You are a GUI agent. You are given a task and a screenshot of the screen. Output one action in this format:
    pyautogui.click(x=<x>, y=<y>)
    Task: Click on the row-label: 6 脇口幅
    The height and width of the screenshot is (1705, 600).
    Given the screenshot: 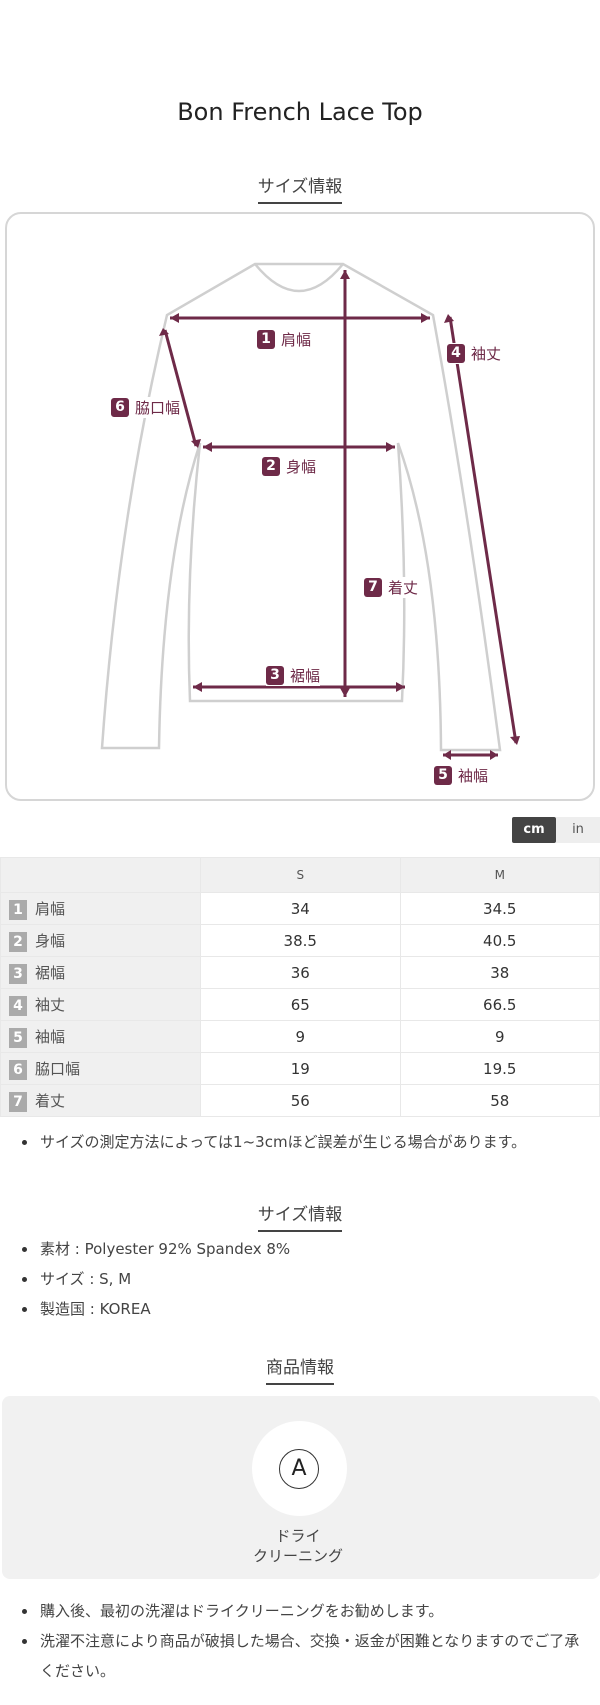 What is the action you would take?
    pyautogui.click(x=100, y=1068)
    